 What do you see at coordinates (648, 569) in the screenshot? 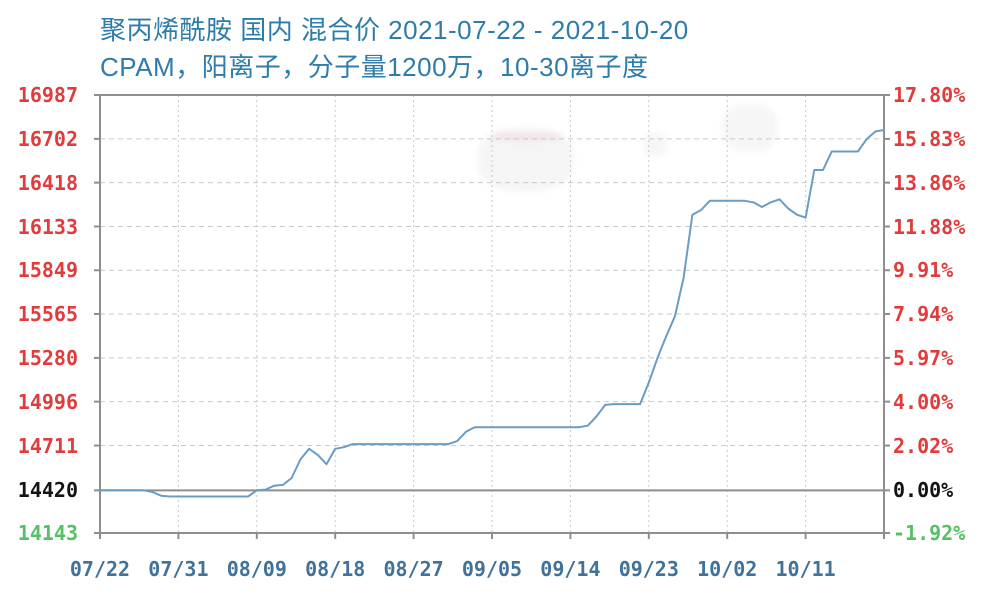
I see `x-axis-label: 09/23` at bounding box center [648, 569].